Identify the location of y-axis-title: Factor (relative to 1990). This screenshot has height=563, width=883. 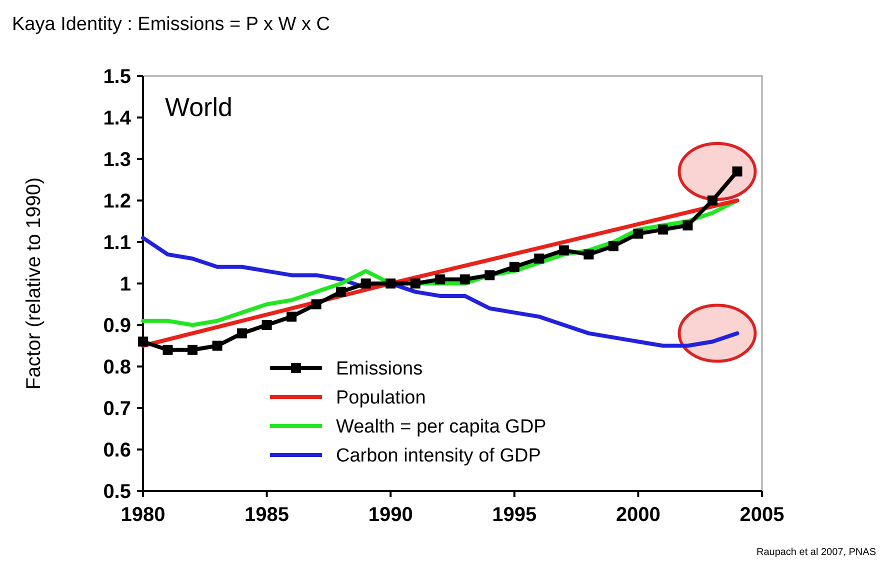
(34, 283).